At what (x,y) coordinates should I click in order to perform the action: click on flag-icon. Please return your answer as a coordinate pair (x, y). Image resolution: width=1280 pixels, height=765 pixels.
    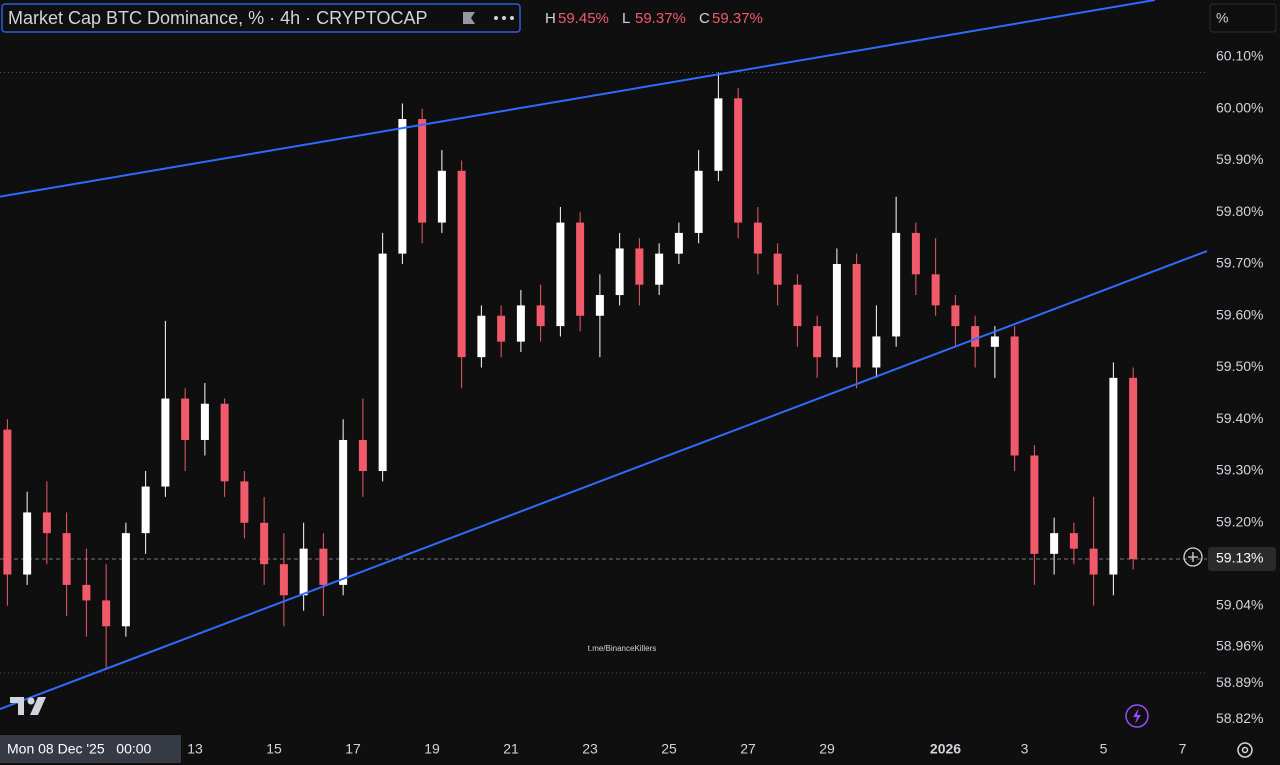
    Looking at the image, I should click on (469, 18).